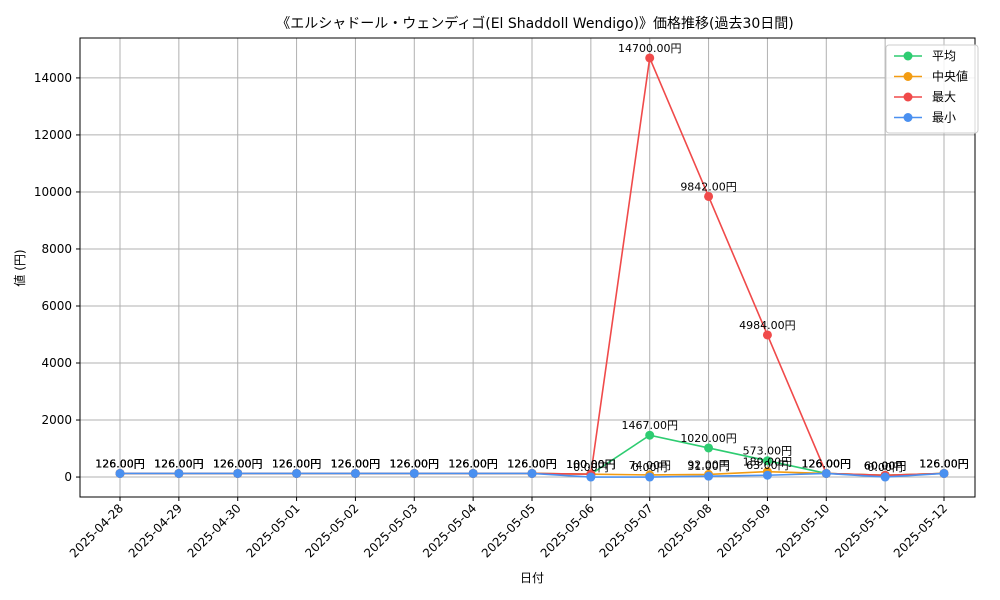  I want to click on y-tick-label: 12000, so click(53, 135).